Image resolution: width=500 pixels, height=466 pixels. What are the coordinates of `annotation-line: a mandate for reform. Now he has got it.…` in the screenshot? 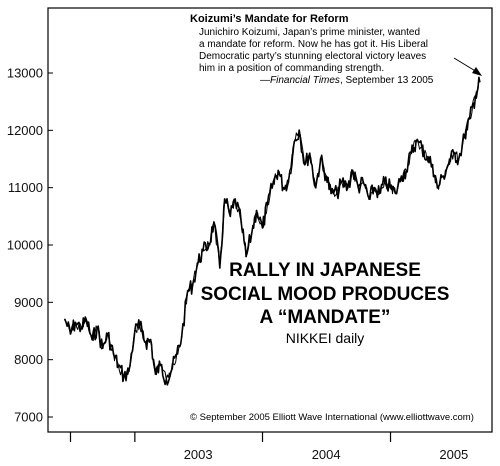 It's located at (313, 44).